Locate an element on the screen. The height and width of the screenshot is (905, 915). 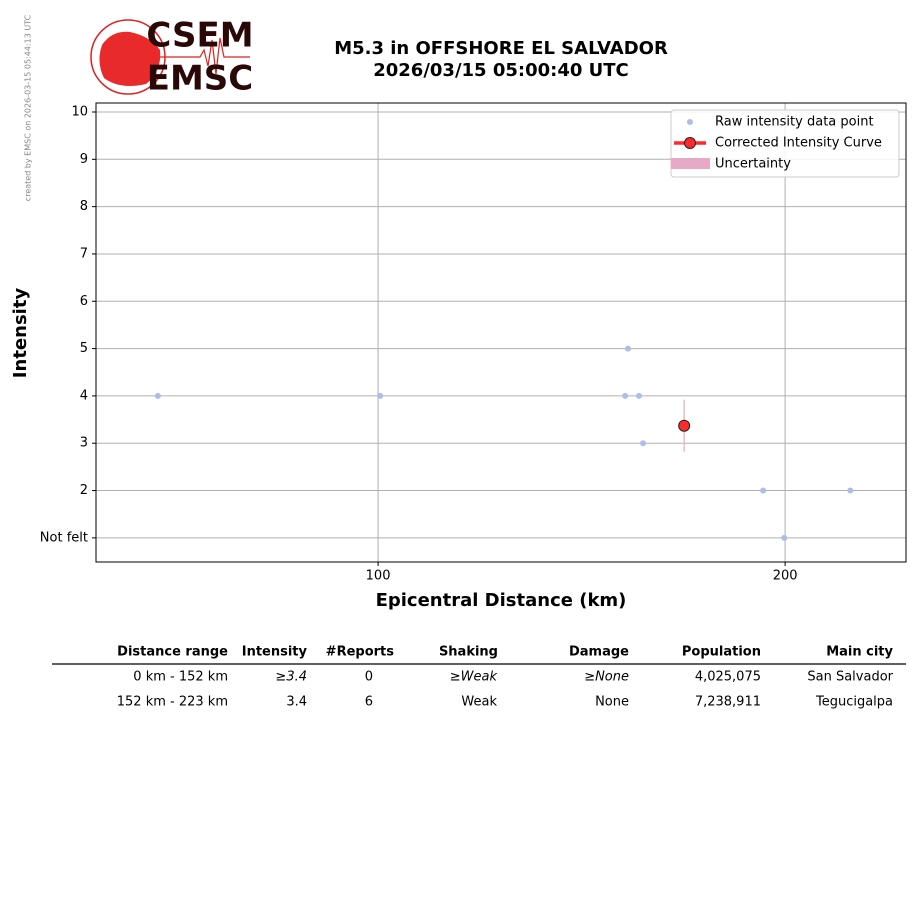
table-cell: Tegucigalpa is located at coordinates (854, 702).